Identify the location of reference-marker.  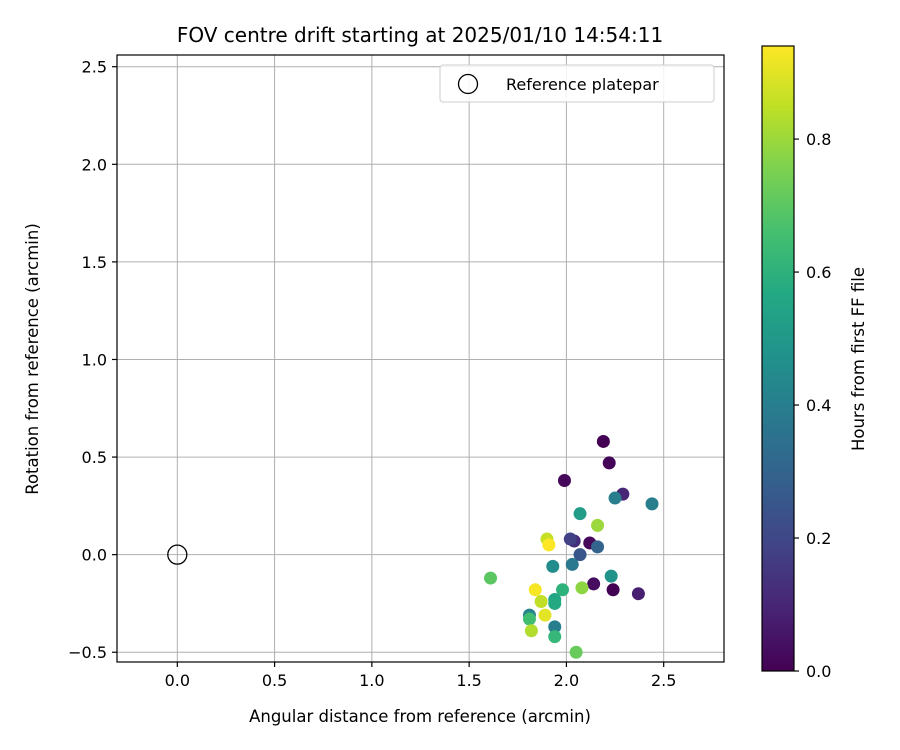
(177, 554).